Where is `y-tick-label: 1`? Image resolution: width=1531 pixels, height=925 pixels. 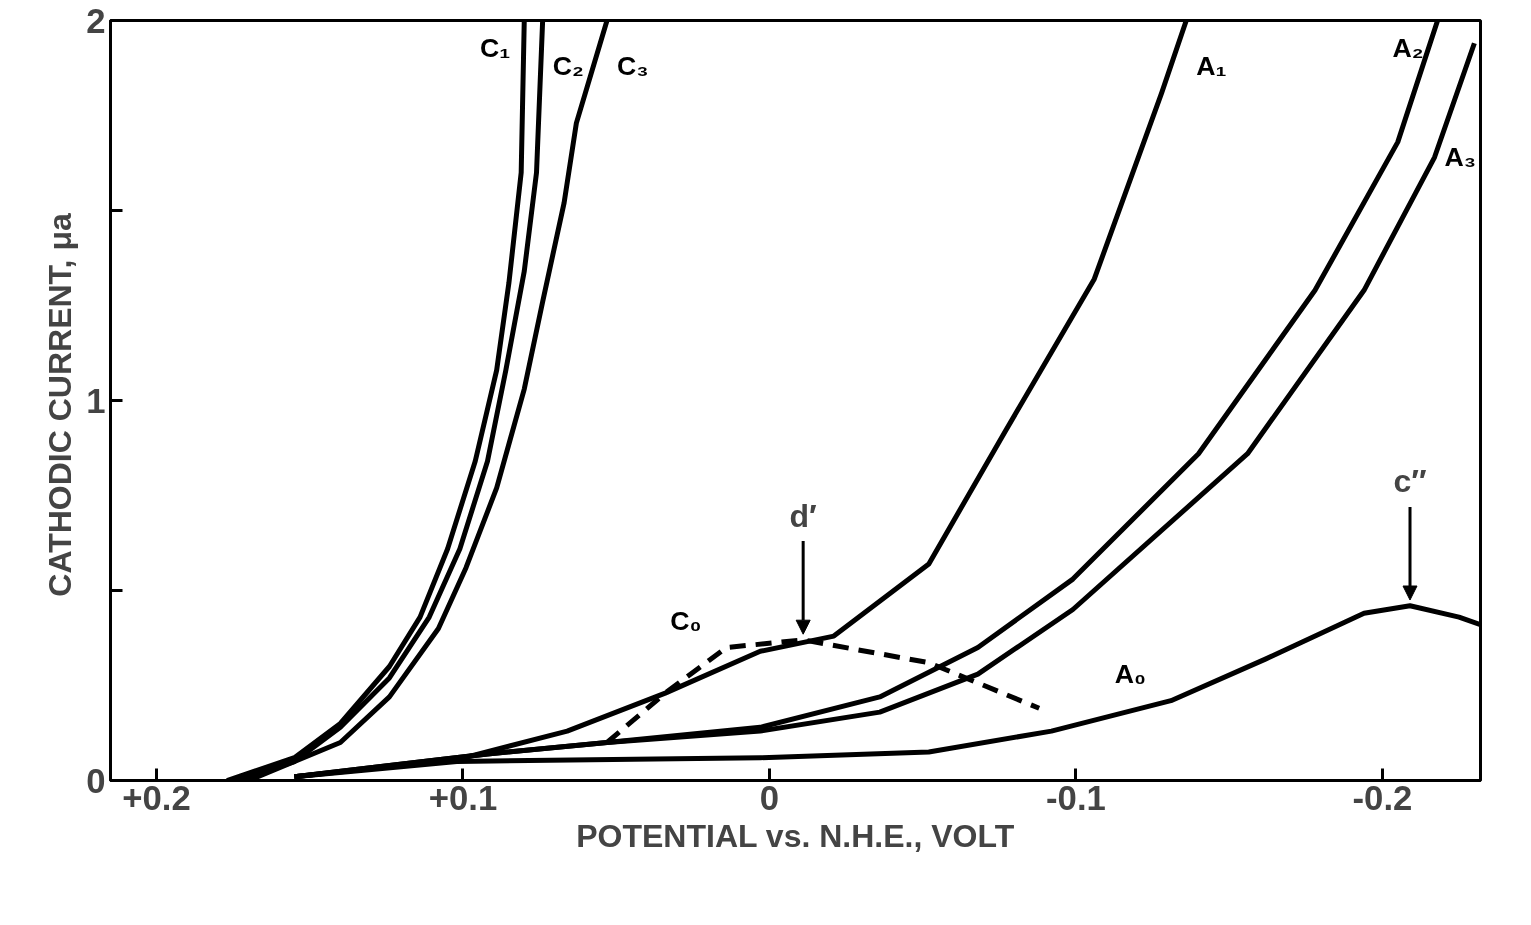
y-tick-label: 1 is located at coordinates (96, 400).